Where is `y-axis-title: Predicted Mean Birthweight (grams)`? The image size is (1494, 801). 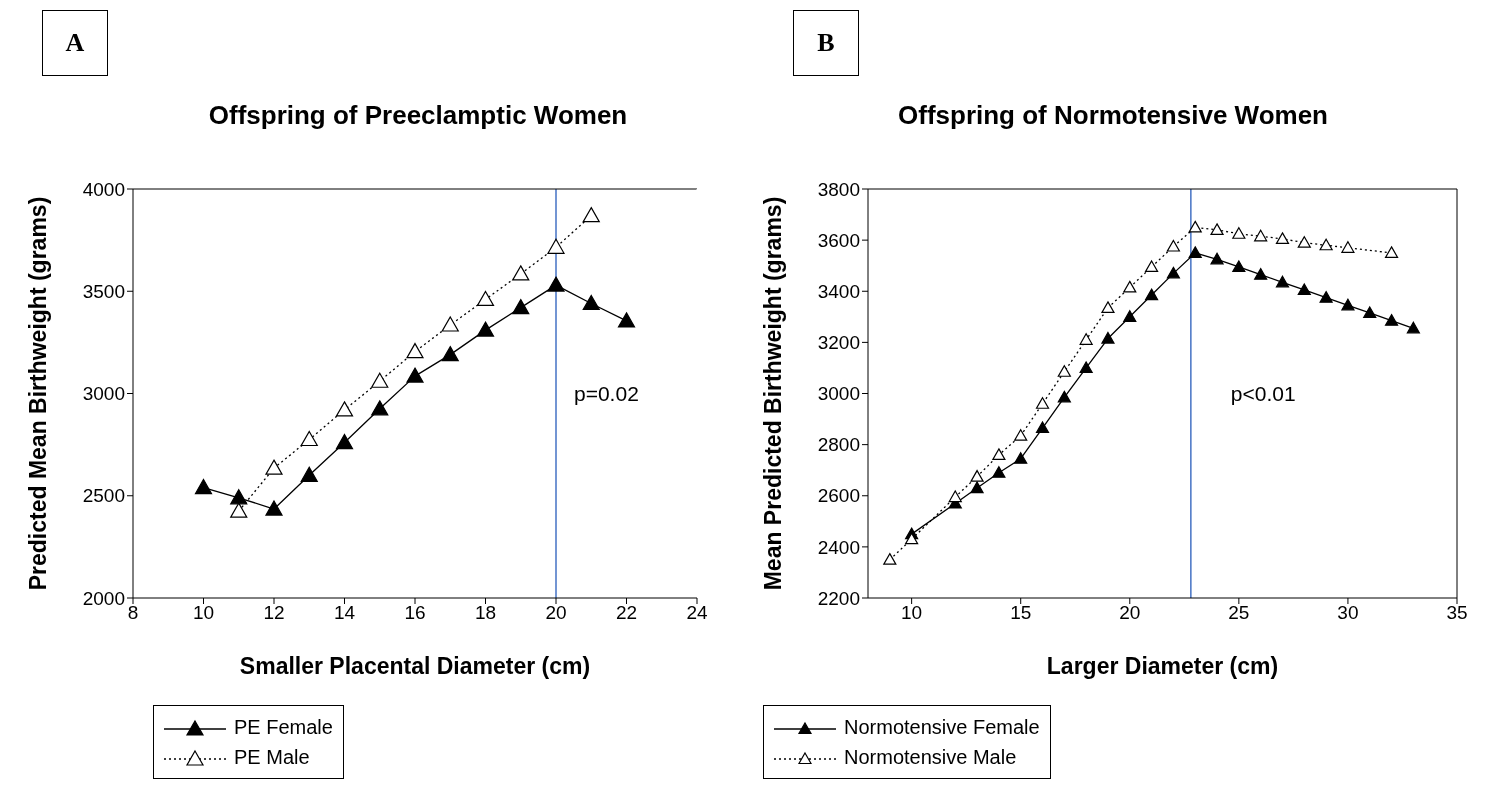 y-axis-title: Predicted Mean Birthweight (grams) is located at coordinates (38, 393).